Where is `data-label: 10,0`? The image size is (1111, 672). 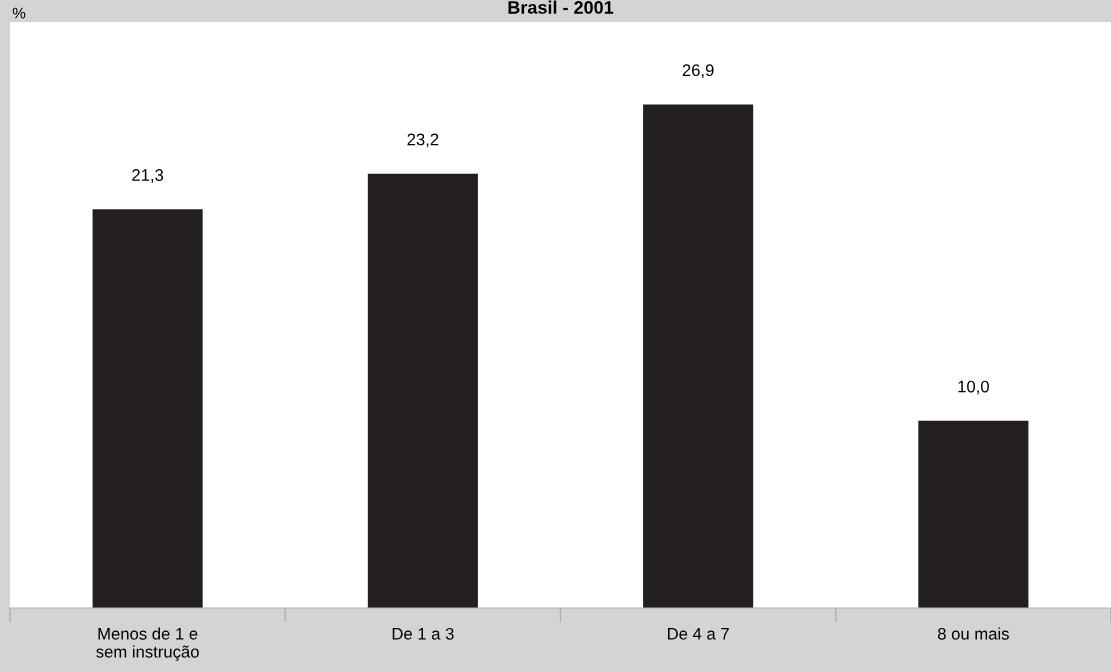
data-label: 10,0 is located at coordinates (973, 387).